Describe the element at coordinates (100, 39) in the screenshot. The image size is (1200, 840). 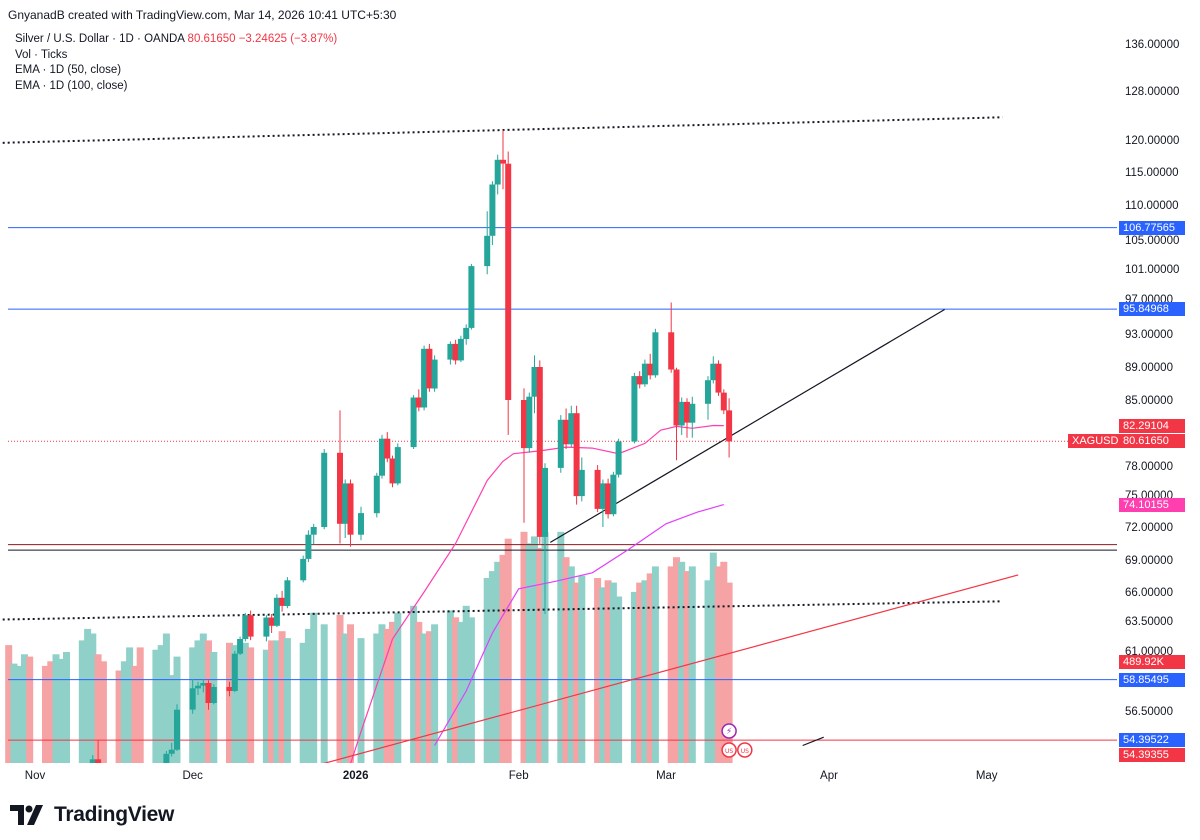
I see `symbol-title: Silver / U.S. Dollar · 1D · OANDA` at that location.